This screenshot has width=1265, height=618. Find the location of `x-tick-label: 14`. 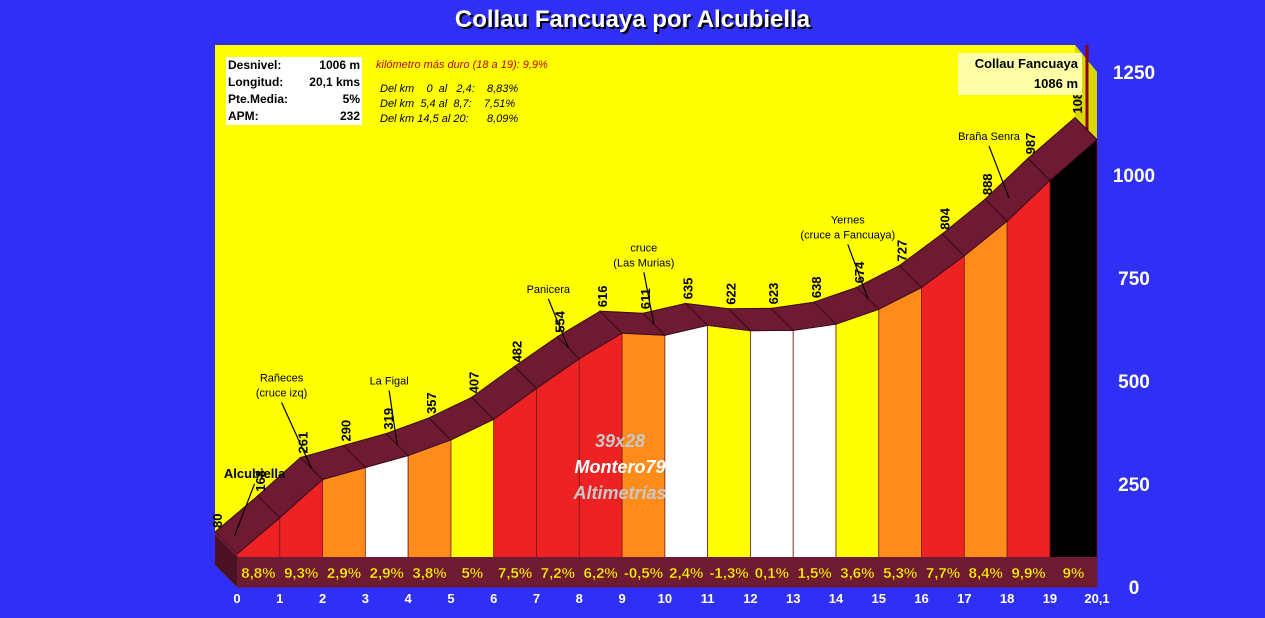

x-tick-label: 14 is located at coordinates (836, 598).